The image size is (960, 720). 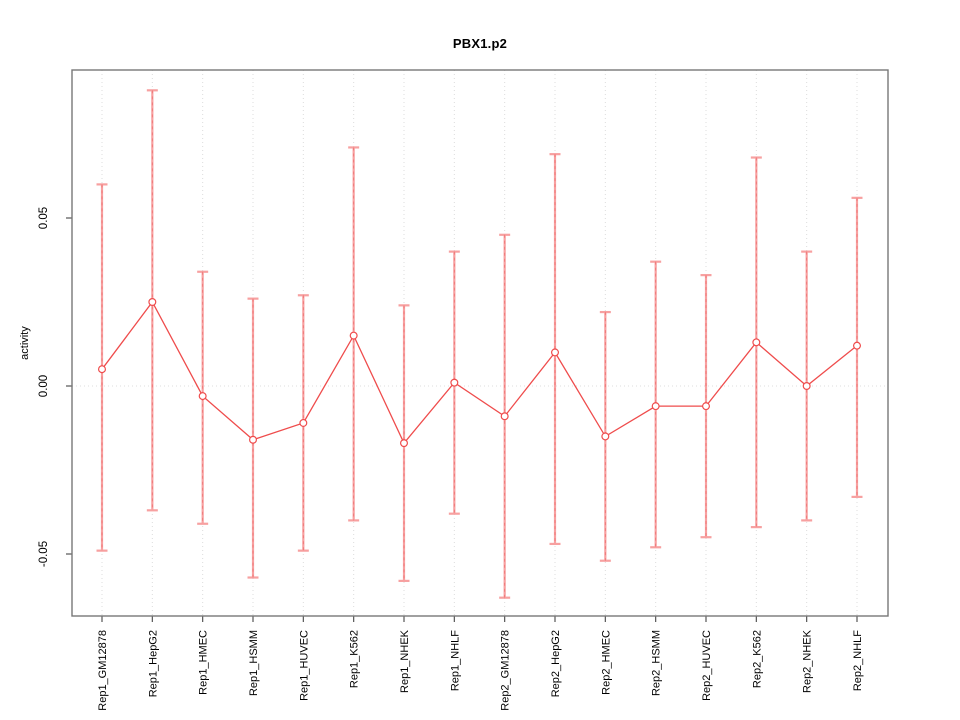 What do you see at coordinates (808, 661) in the screenshot?
I see `x-tick-label: Rep2_NHEK` at bounding box center [808, 661].